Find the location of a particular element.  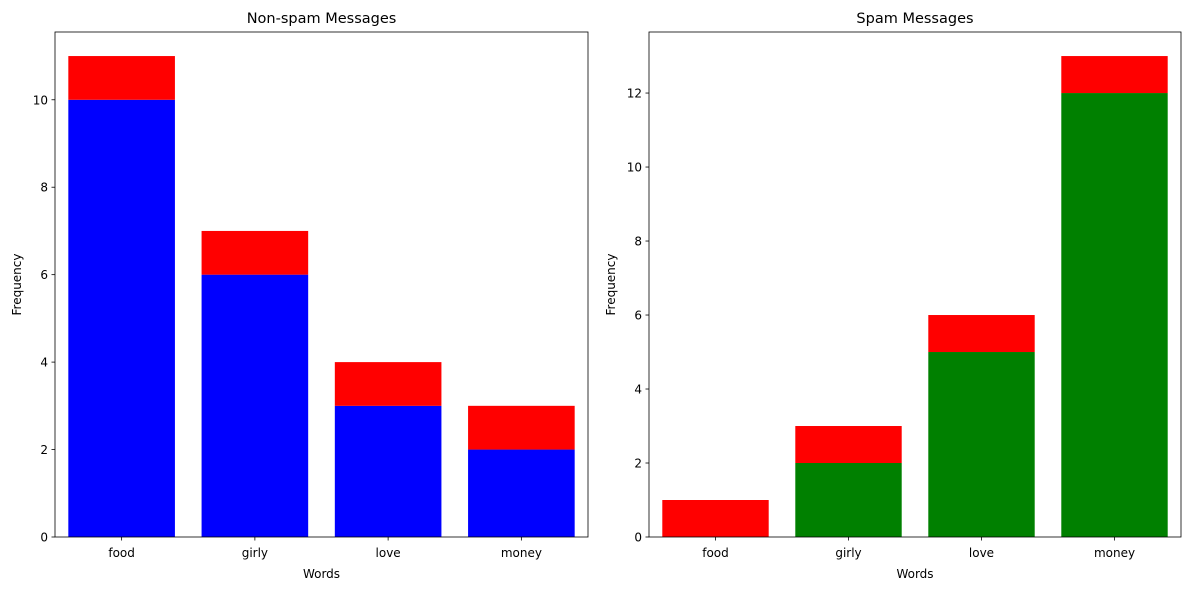

chart-title: Non-spam Messages is located at coordinates (322, 19).